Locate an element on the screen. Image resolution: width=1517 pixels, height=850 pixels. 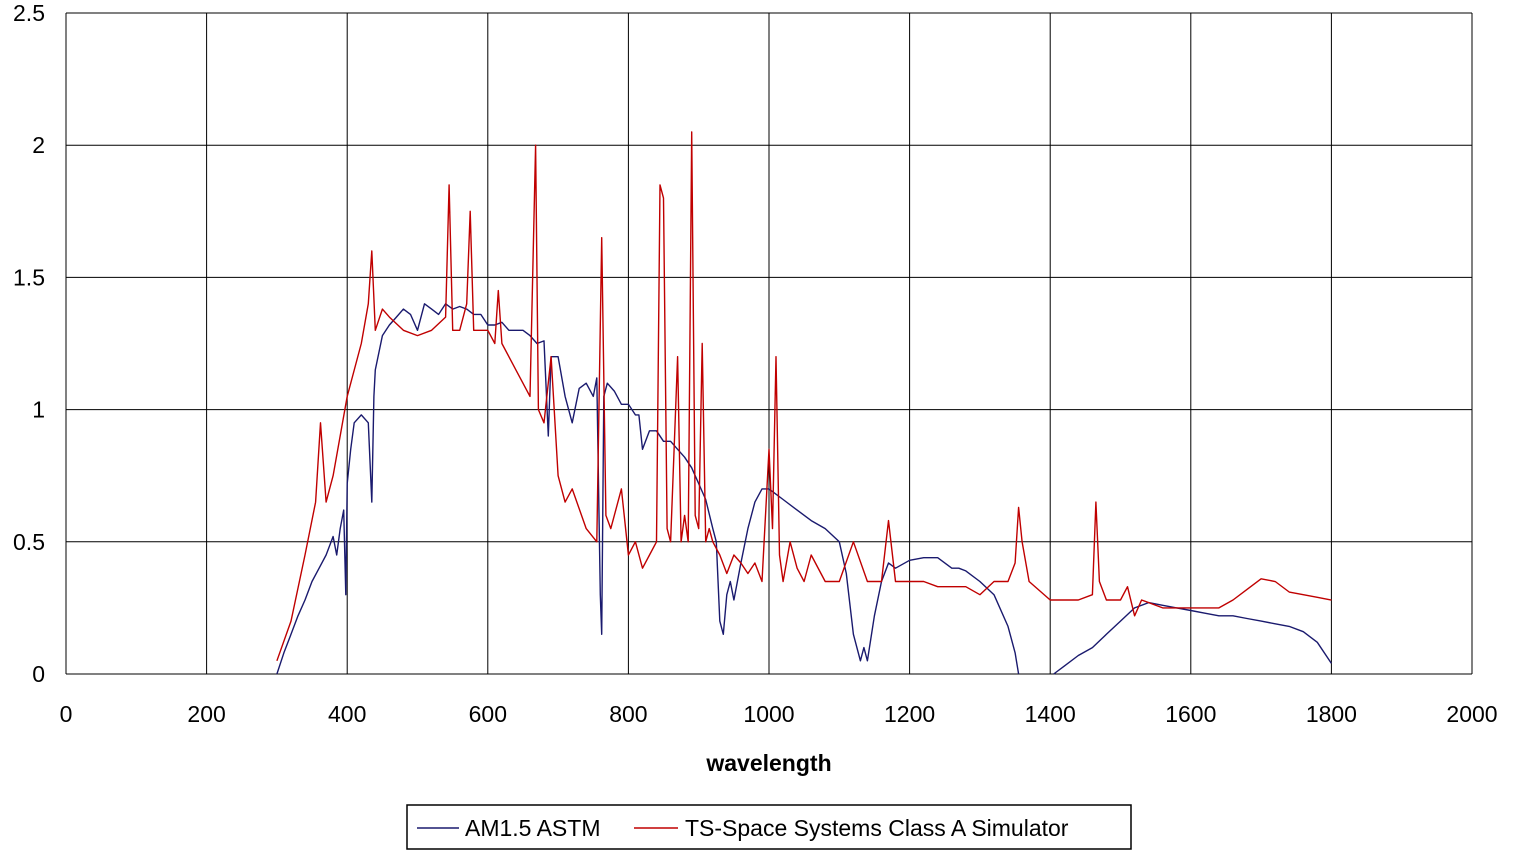
y-tick-label: 2 is located at coordinates (38, 145).